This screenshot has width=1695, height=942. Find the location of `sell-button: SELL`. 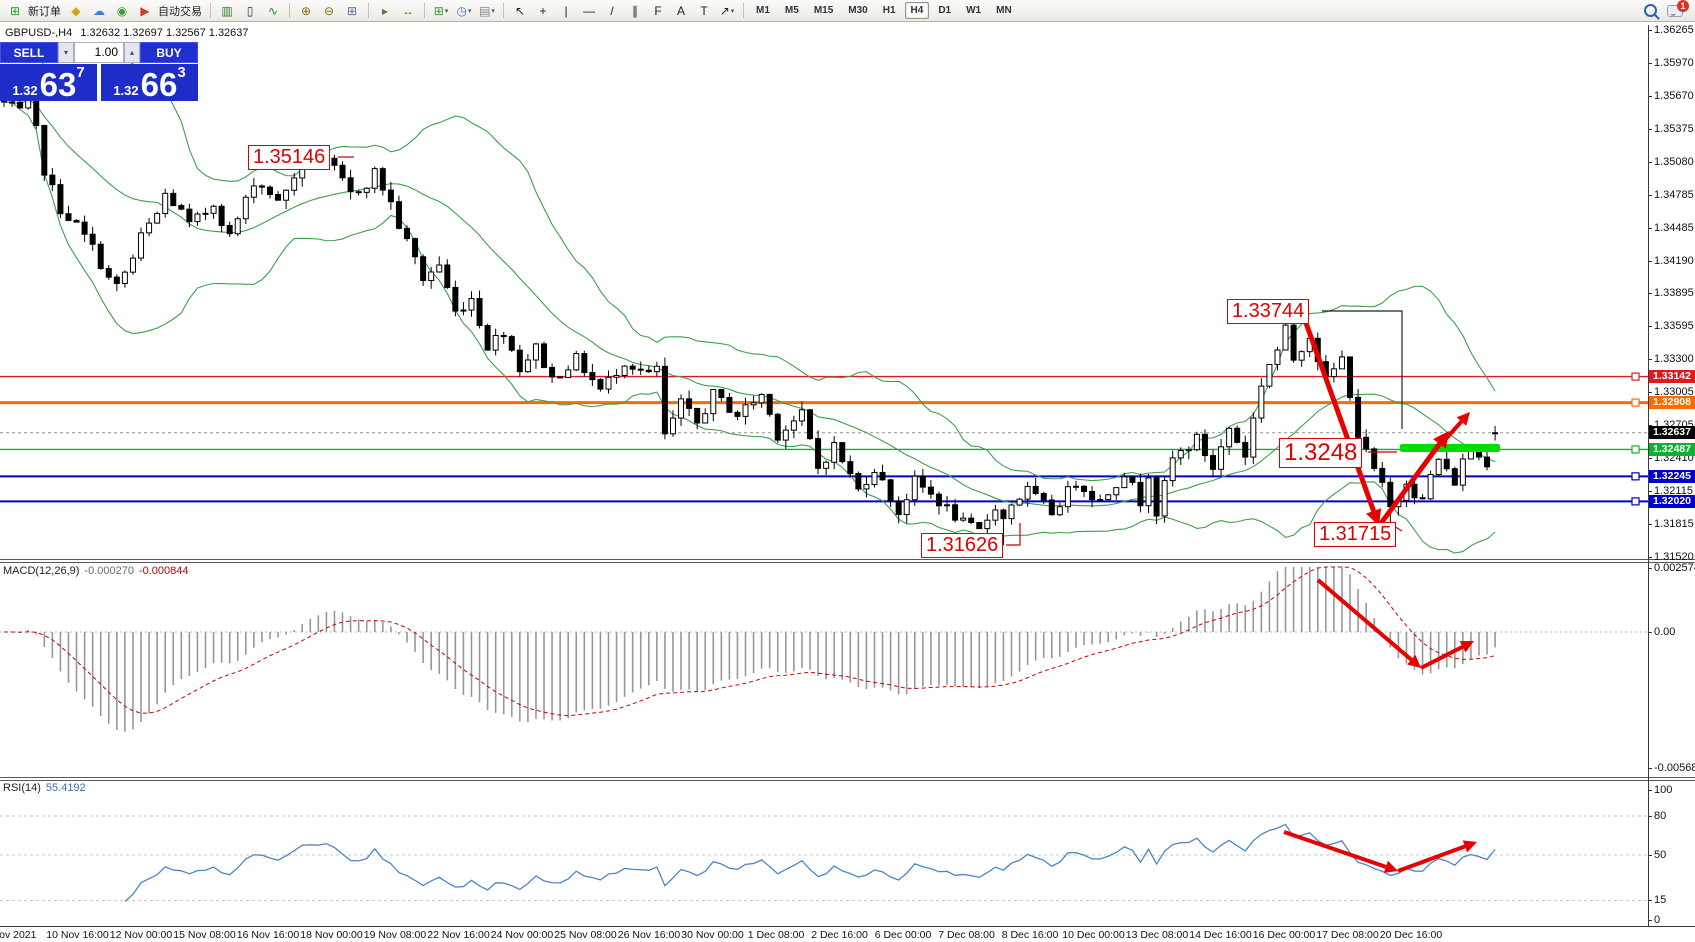

sell-button: SELL is located at coordinates (29, 52).